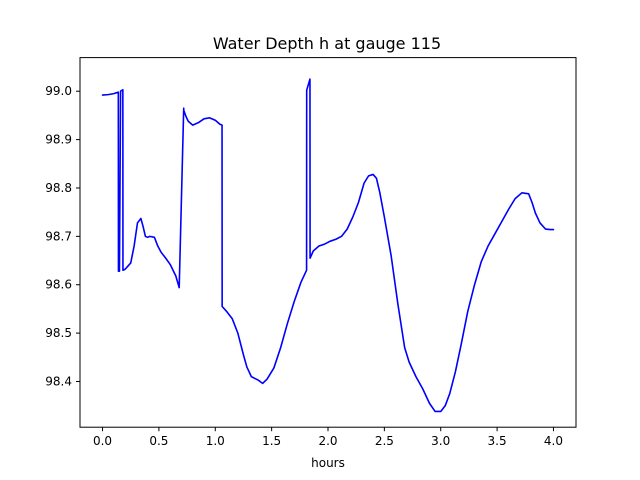 This screenshot has height=480, width=640. What do you see at coordinates (553, 441) in the screenshot?
I see `x-tick-label: 4.0` at bounding box center [553, 441].